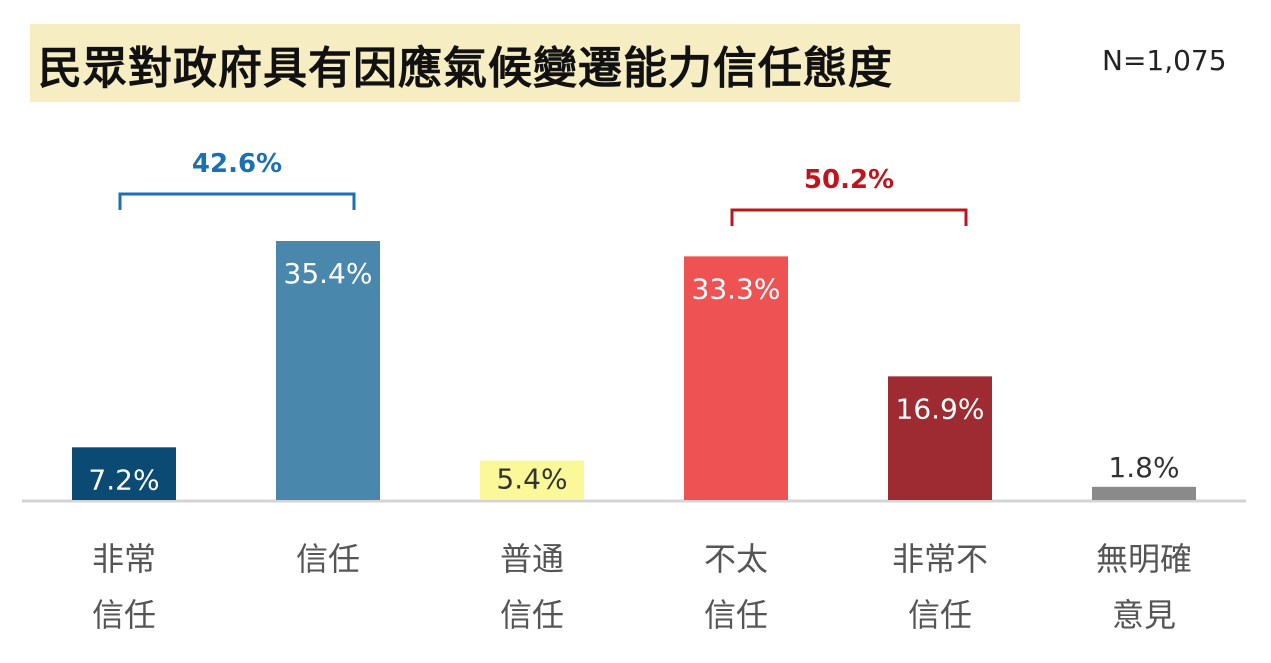 This screenshot has height=663, width=1271. What do you see at coordinates (940, 559) in the screenshot?
I see `category-label: 非常不` at bounding box center [940, 559].